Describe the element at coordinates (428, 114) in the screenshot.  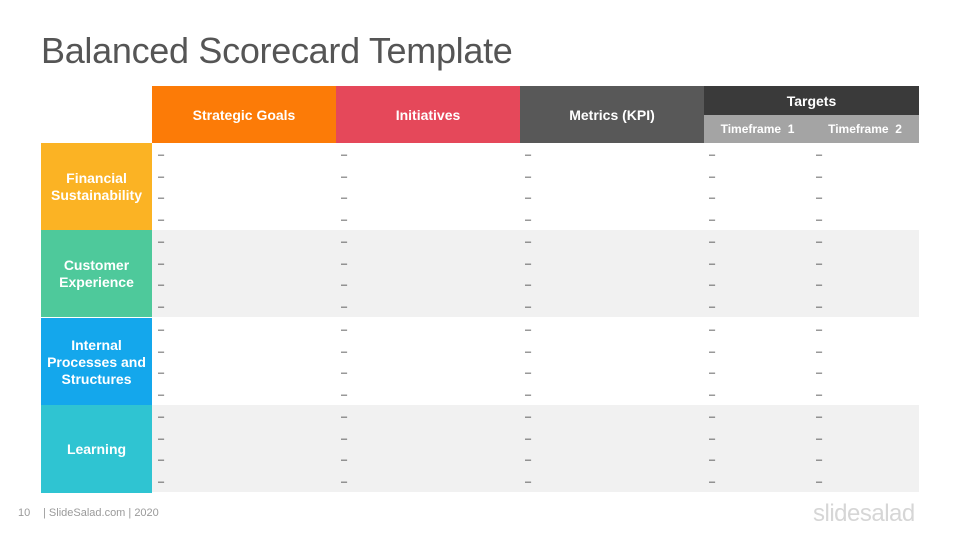
I see `header-initiatives: Initiatives` at that location.